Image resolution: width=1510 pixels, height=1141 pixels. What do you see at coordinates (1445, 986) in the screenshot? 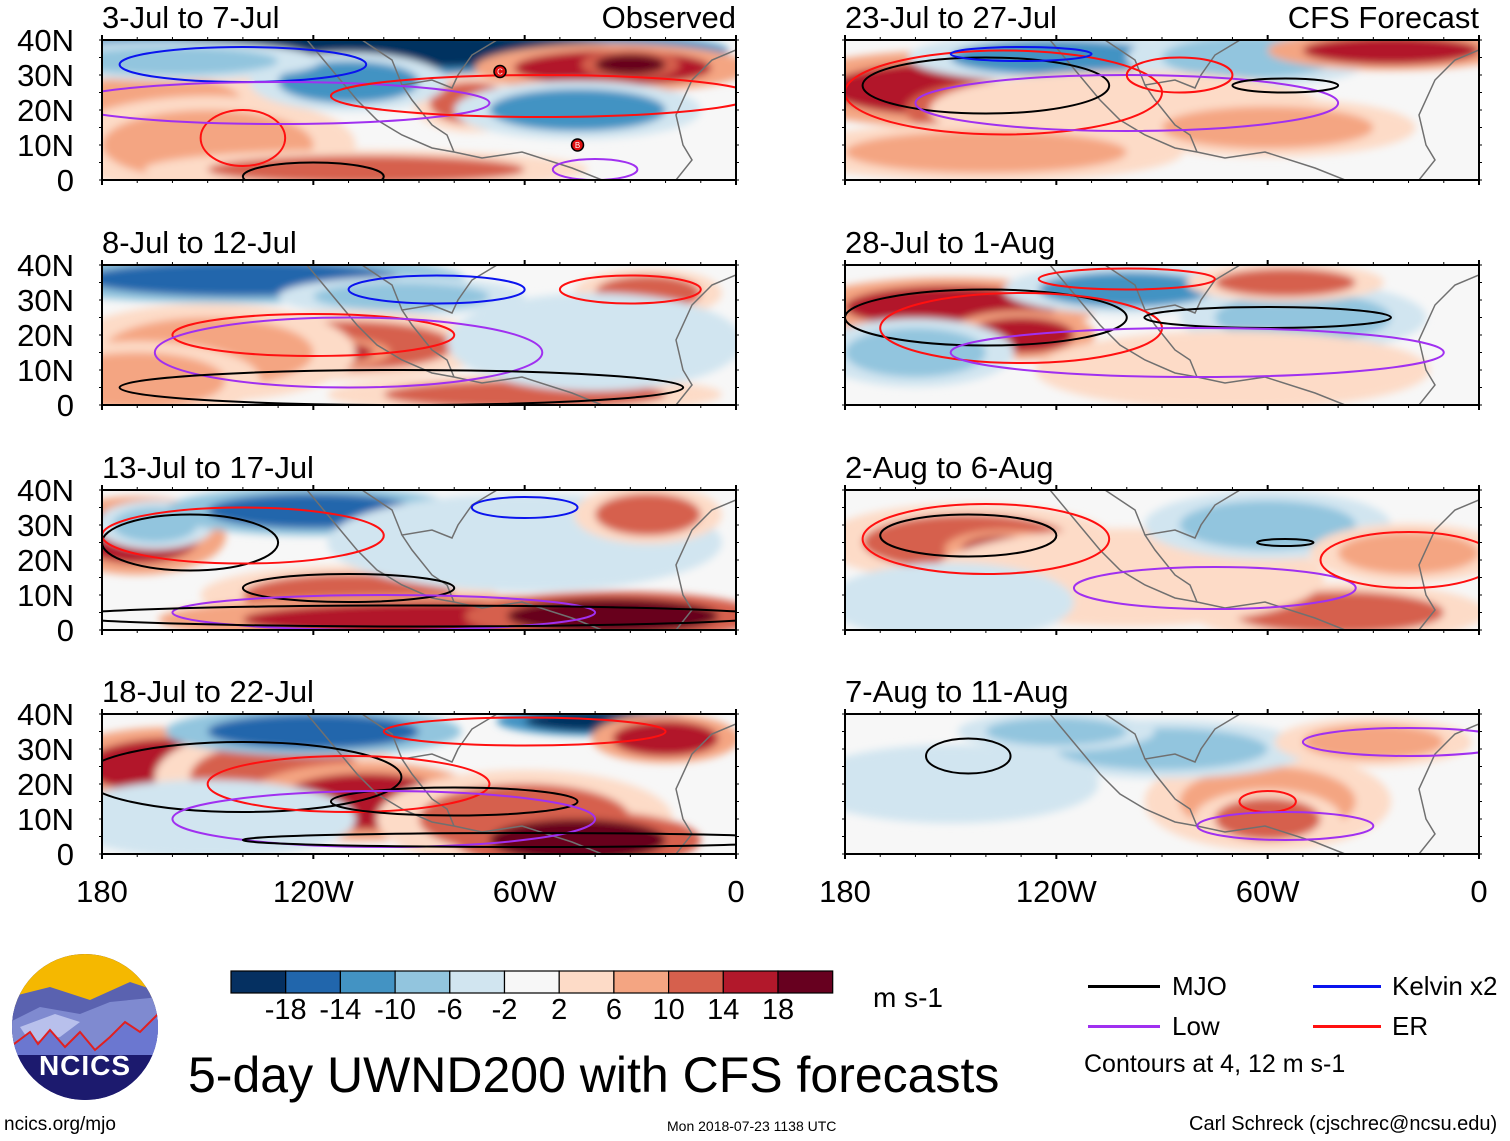
I see `legend-kelvin-label: Kelvin x2` at bounding box center [1445, 986].